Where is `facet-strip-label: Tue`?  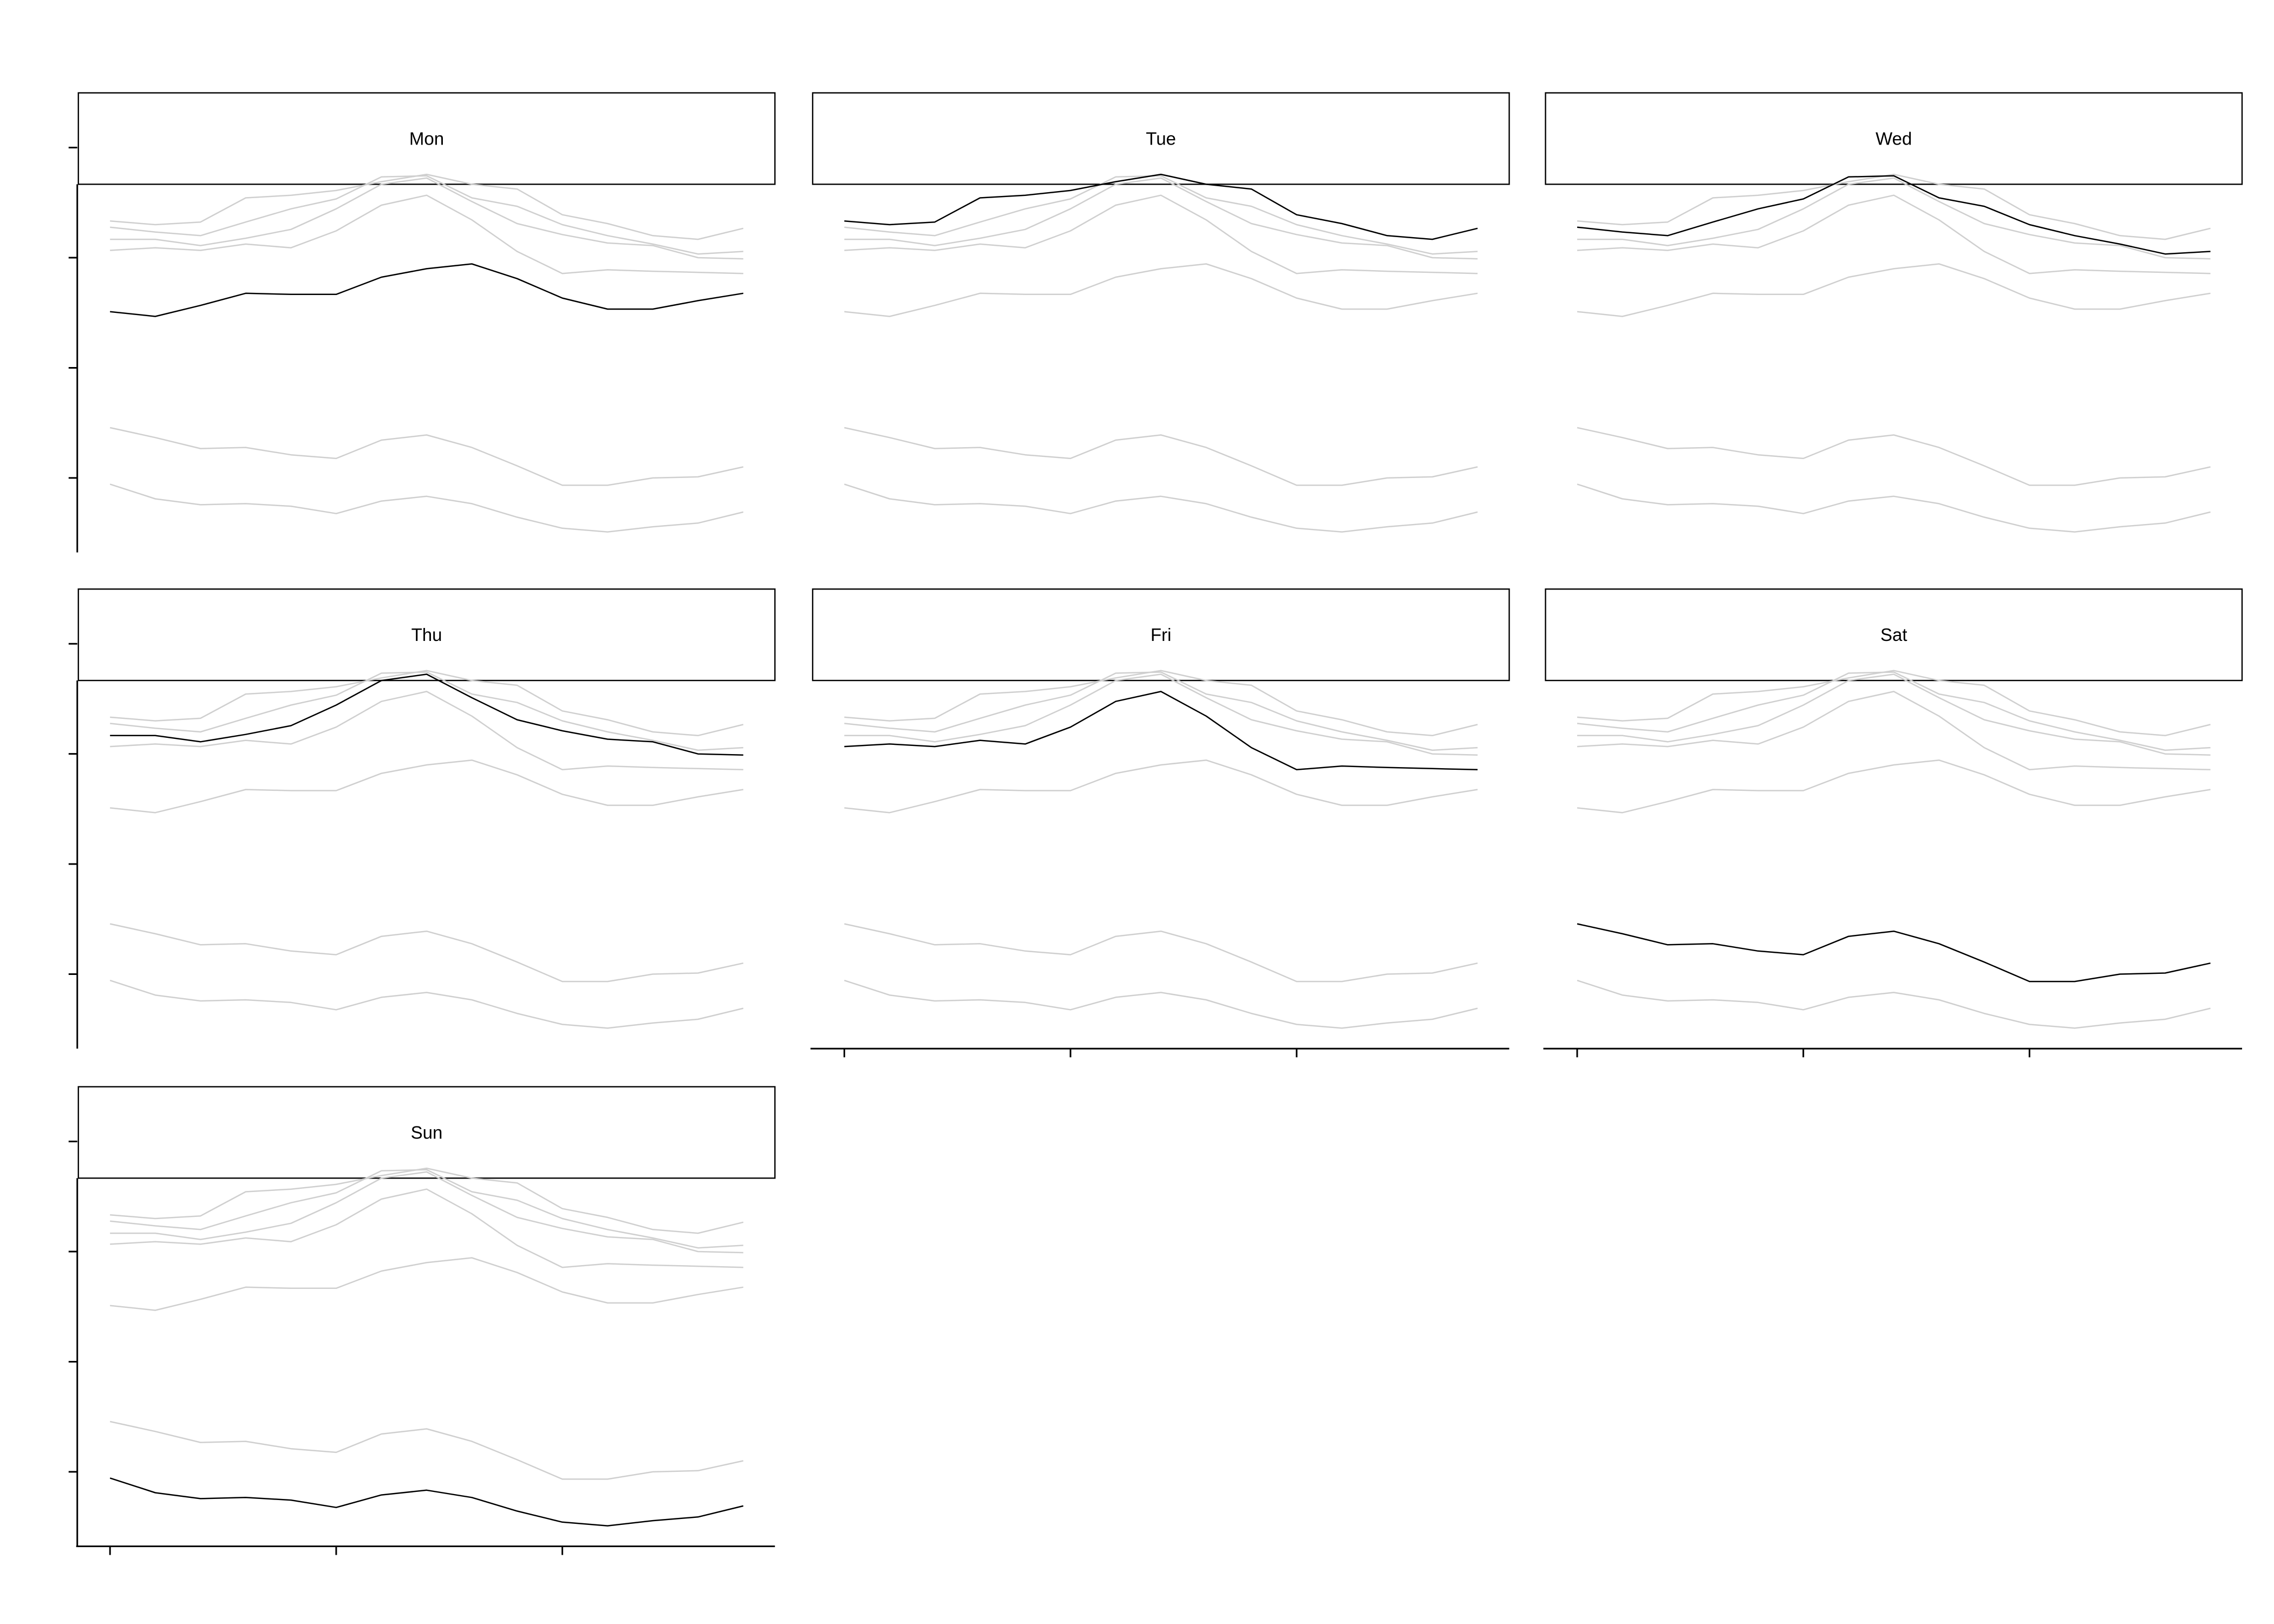
facet-strip-label: Tue is located at coordinates (1161, 138).